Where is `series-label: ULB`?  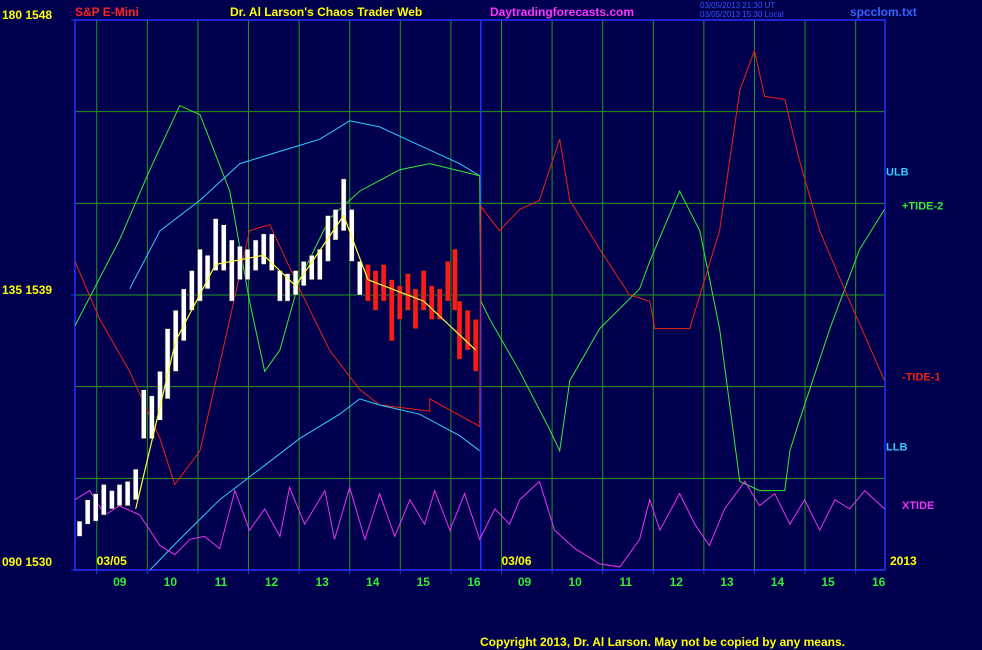 series-label: ULB is located at coordinates (897, 173).